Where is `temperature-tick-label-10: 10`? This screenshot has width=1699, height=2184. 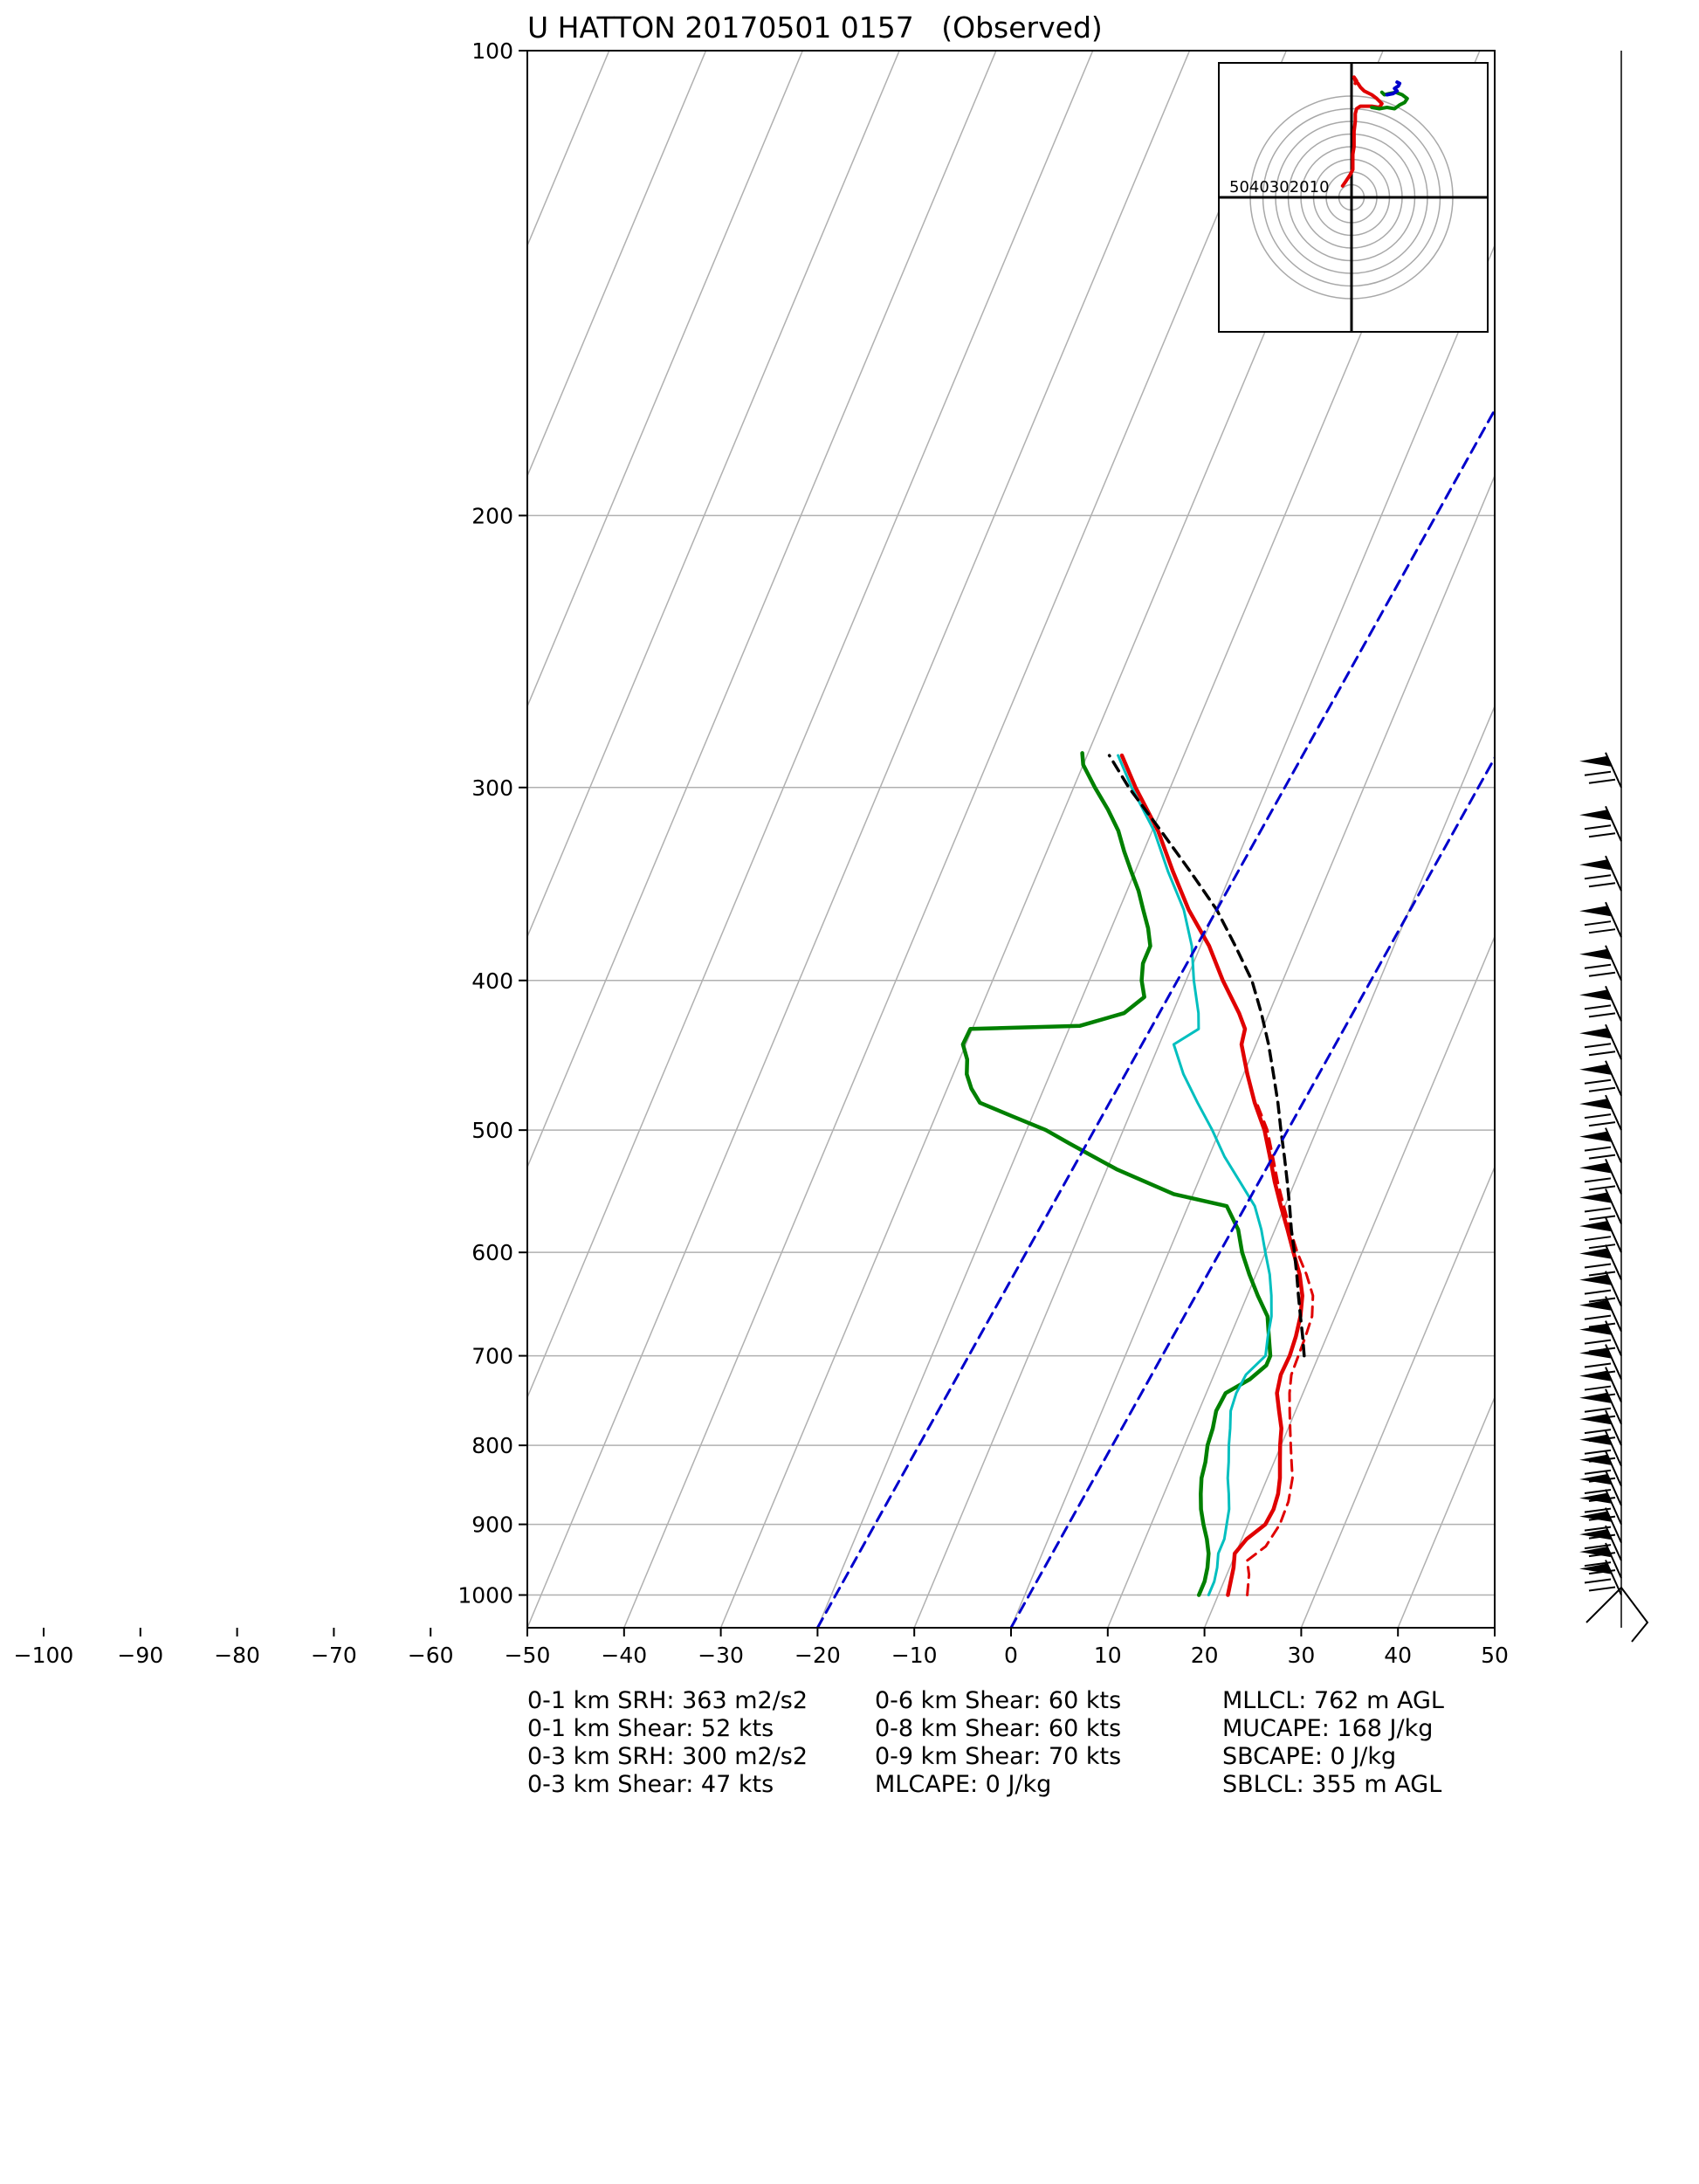 temperature-tick-label-10: 10 is located at coordinates (1108, 1655).